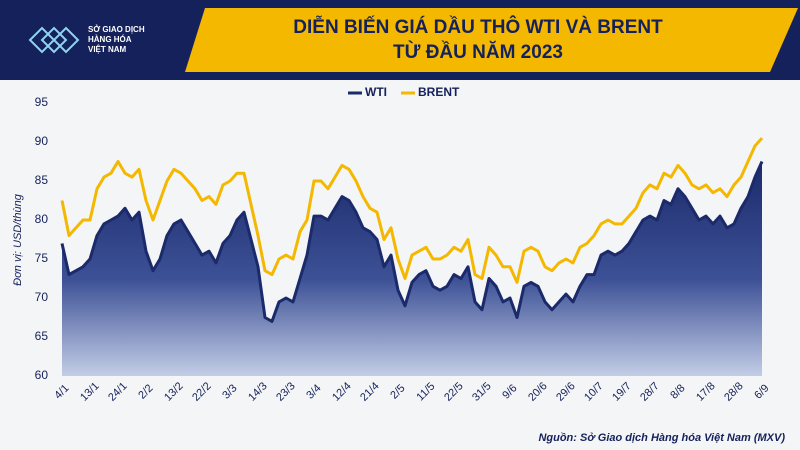  What do you see at coordinates (42, 297) in the screenshot?
I see `y-tick-label: 70` at bounding box center [42, 297].